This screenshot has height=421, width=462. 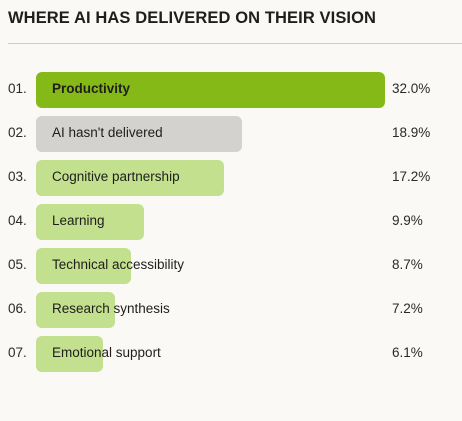 What do you see at coordinates (17, 352) in the screenshot?
I see `rank-number: 07.` at bounding box center [17, 352].